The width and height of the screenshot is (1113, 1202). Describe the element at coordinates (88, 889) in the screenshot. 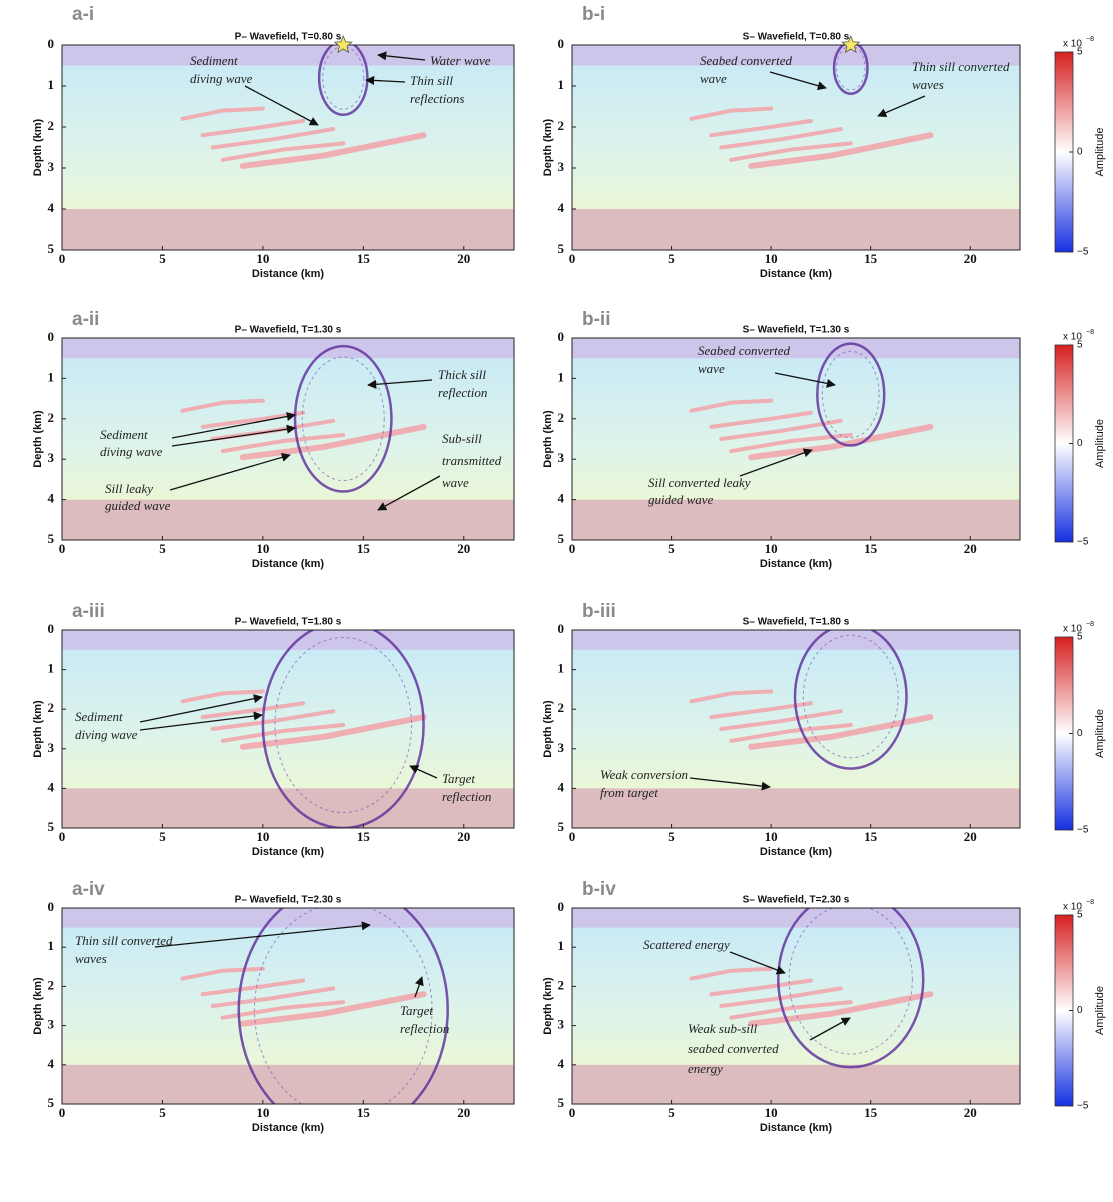

I see `panel-label: a-iv` at that location.